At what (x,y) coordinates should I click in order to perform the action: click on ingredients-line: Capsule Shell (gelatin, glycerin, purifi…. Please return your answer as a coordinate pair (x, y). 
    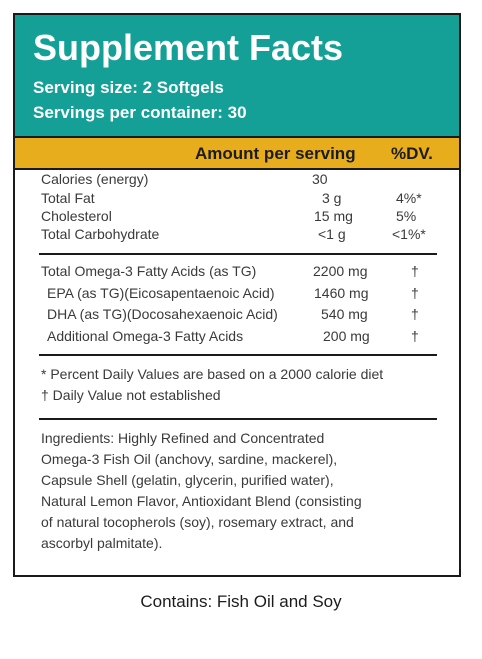
    Looking at the image, I should click on (187, 480).